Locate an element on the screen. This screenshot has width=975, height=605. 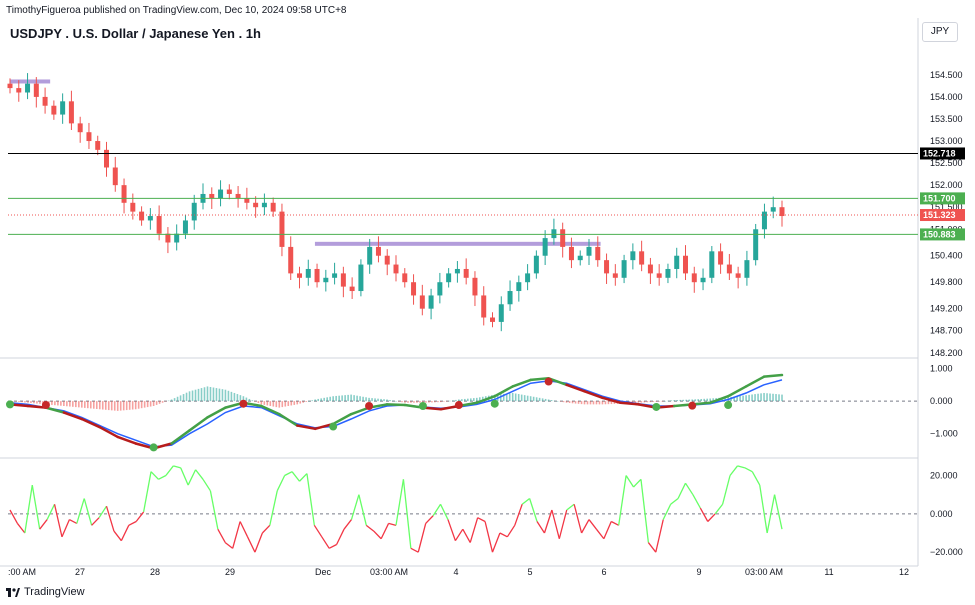
price-tick-label: 150.400 is located at coordinates (946, 256).